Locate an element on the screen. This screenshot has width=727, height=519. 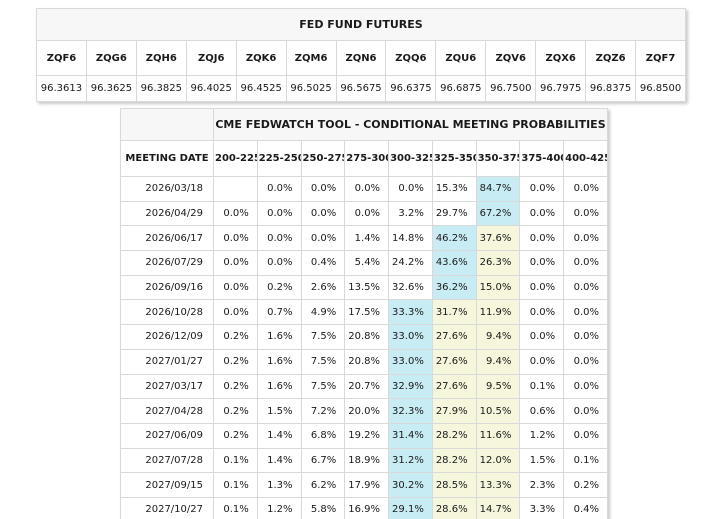
meeting-date-cell: 2027/03/17 is located at coordinates (167, 386).